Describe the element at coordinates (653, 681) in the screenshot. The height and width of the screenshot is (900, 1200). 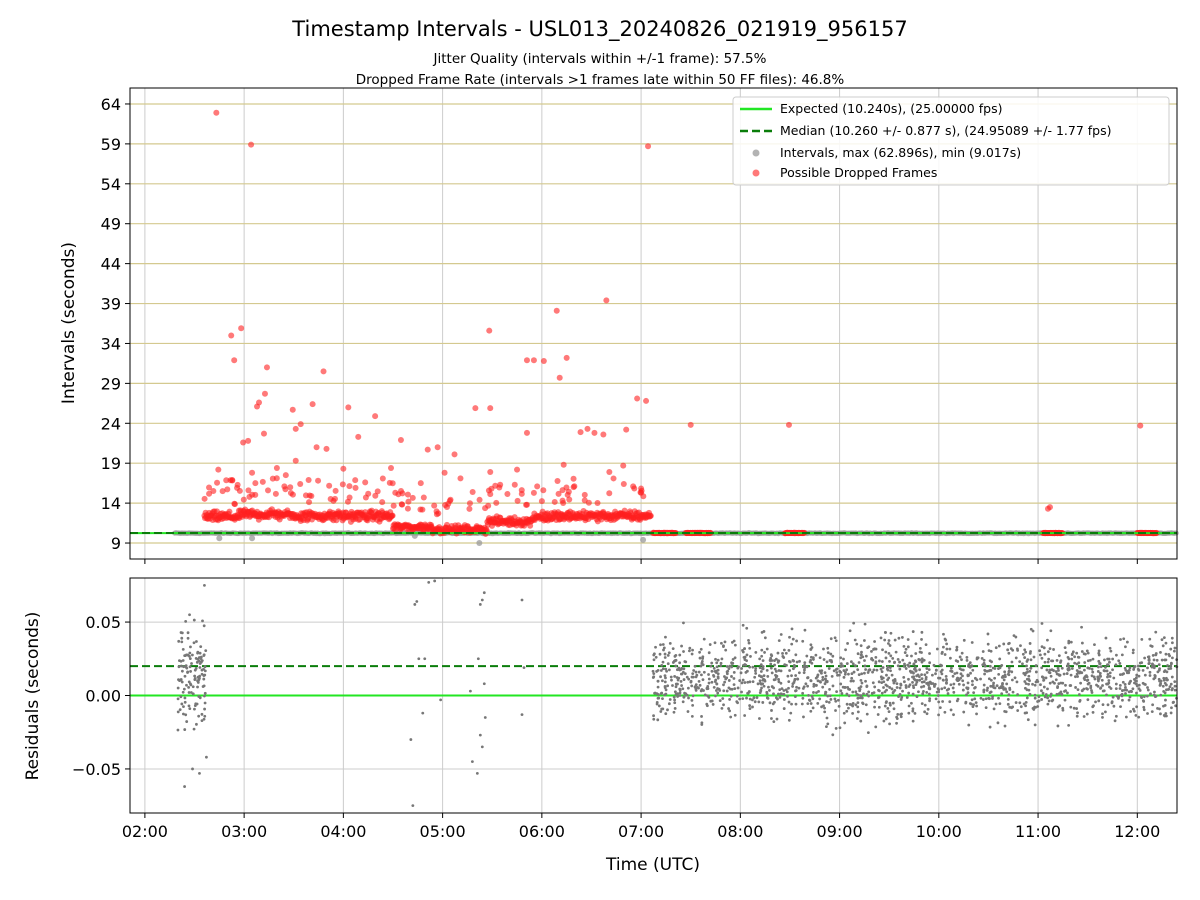
I see `residuals-reference-lines` at that location.